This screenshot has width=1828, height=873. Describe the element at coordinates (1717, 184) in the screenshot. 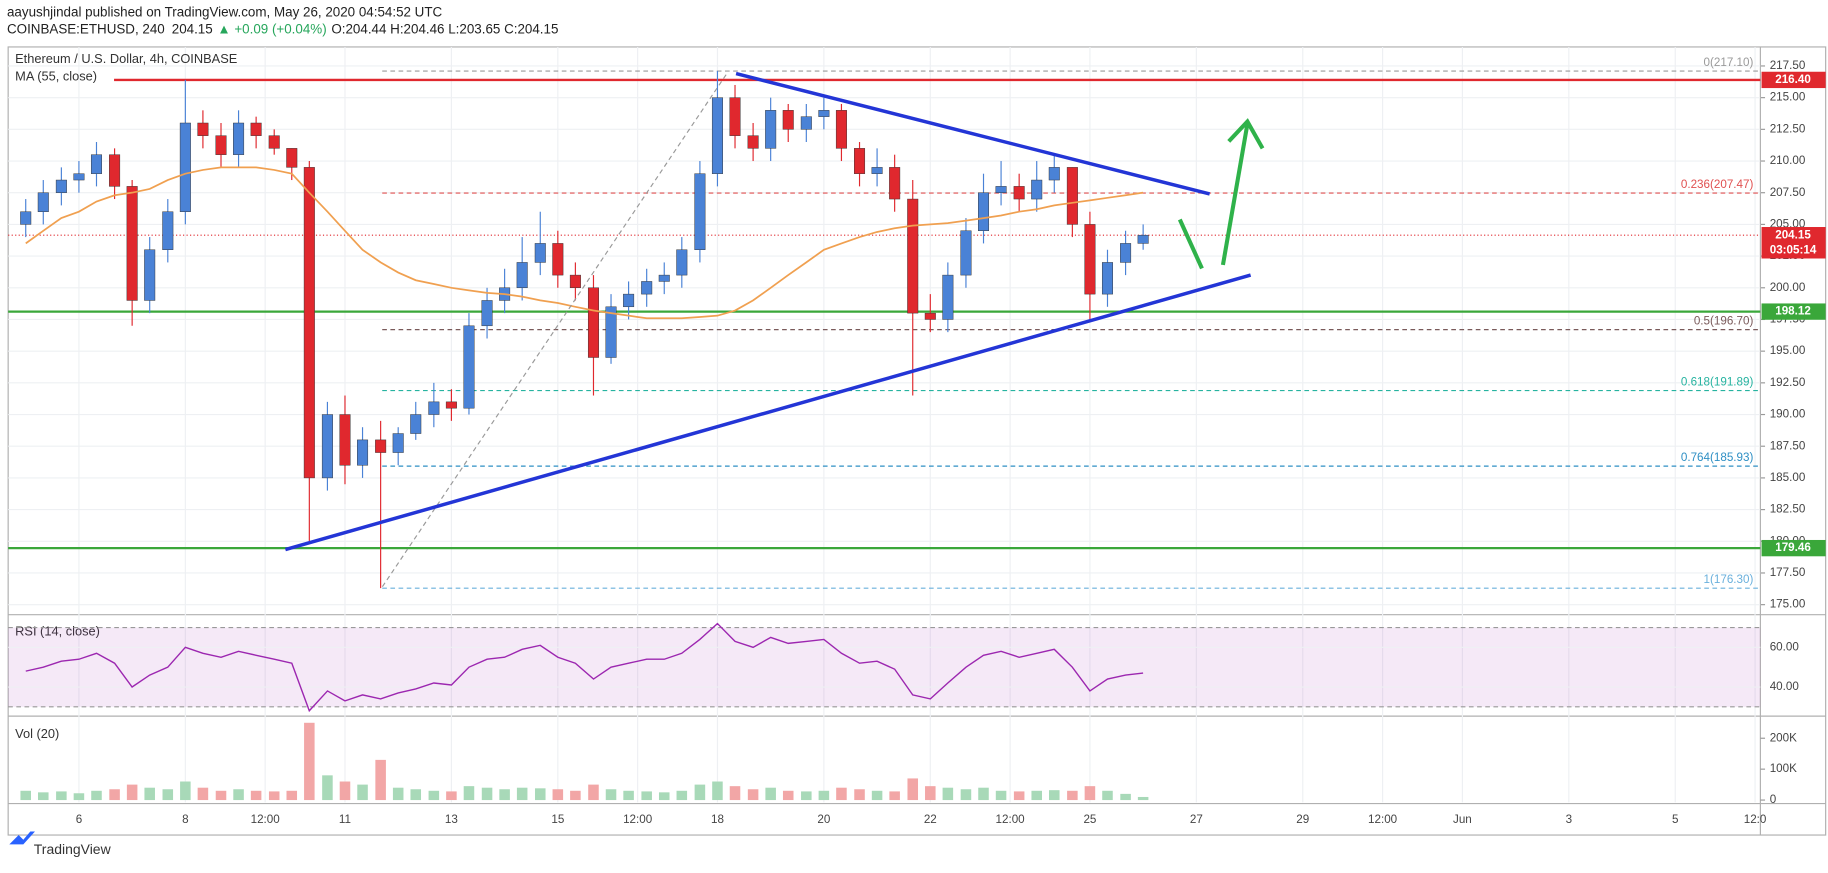

I see `fib-label: 0.236(207.47)` at that location.